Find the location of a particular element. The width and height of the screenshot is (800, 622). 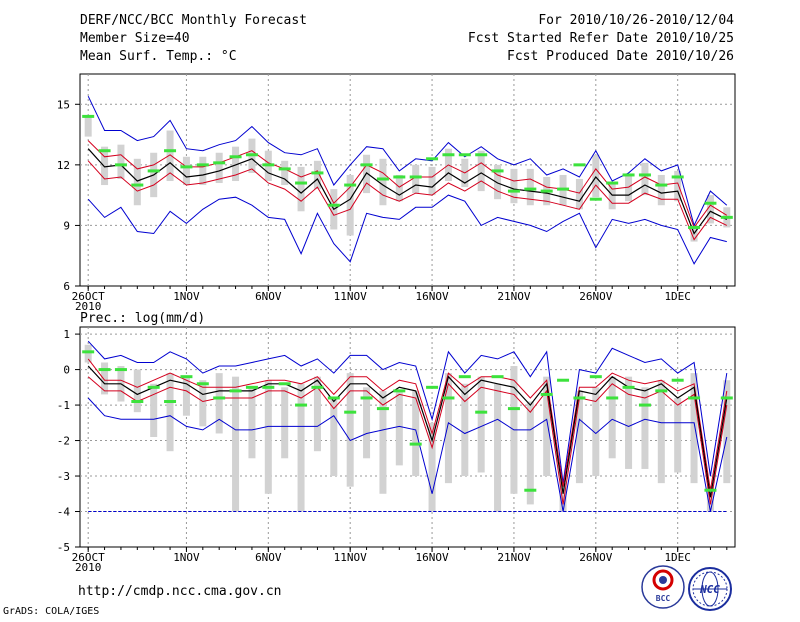

temp-y-tick-label: 6 is located at coordinates (66, 286).